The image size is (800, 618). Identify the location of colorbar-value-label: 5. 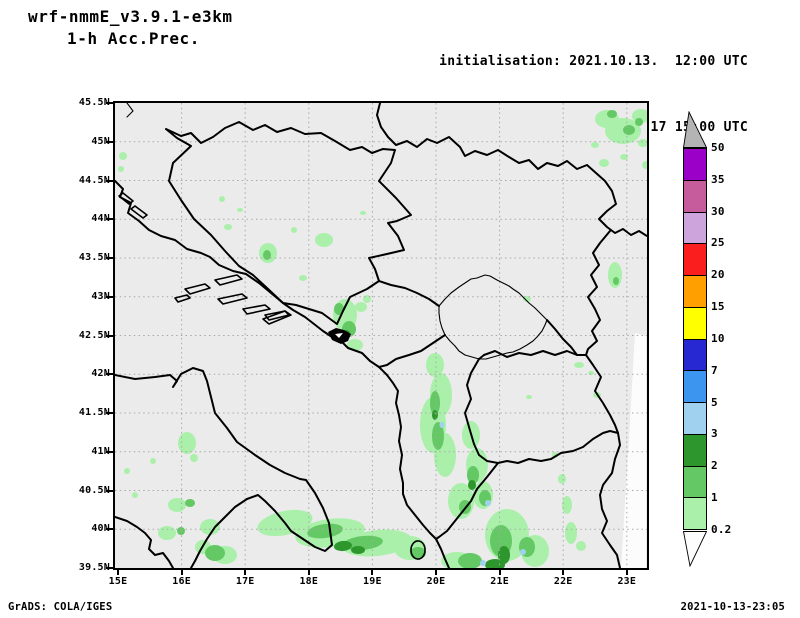
(714, 402).